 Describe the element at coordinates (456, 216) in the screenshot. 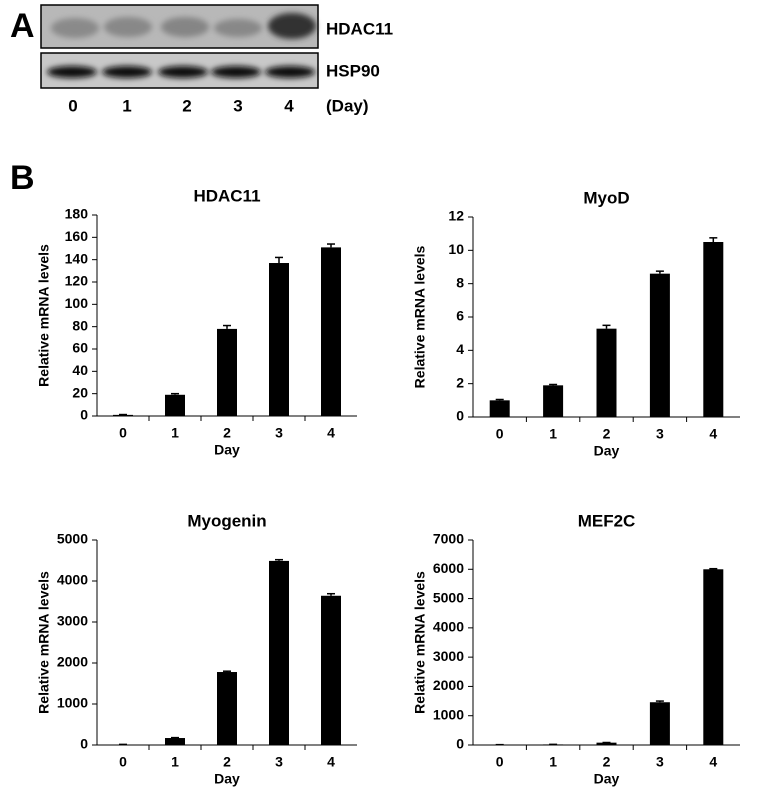

I see `y-tick-label: 12` at that location.